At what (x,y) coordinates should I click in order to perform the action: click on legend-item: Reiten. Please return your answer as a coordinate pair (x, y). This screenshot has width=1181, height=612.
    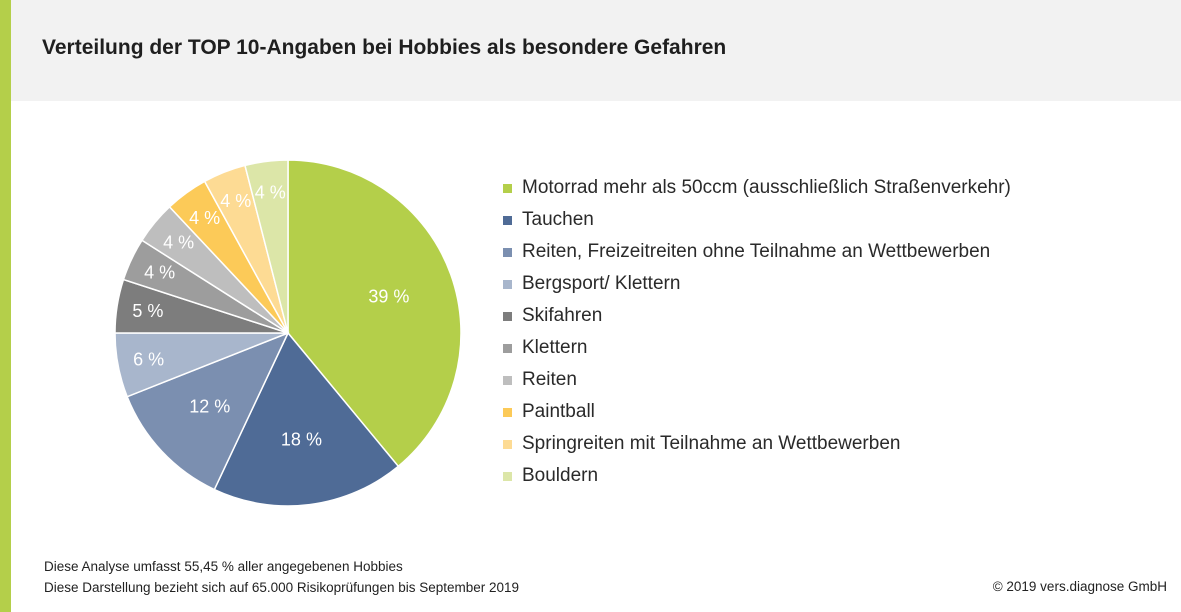
    Looking at the image, I should click on (757, 380).